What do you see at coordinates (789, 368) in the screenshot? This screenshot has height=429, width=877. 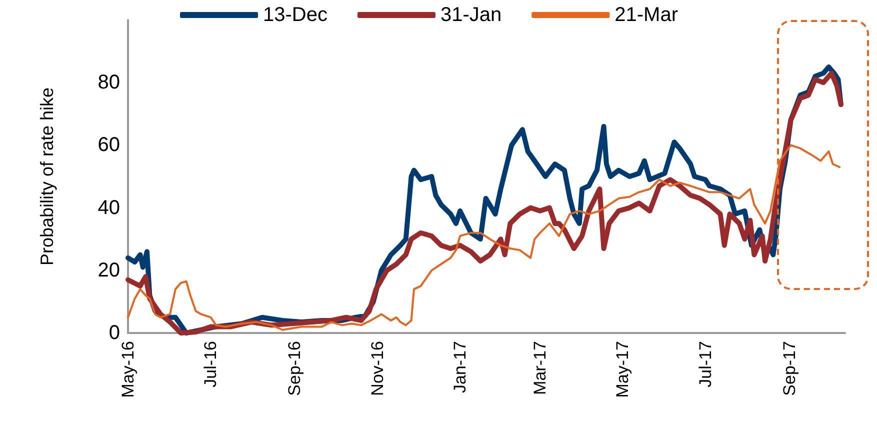 I see `x-tick-label: Sep-17` at bounding box center [789, 368].